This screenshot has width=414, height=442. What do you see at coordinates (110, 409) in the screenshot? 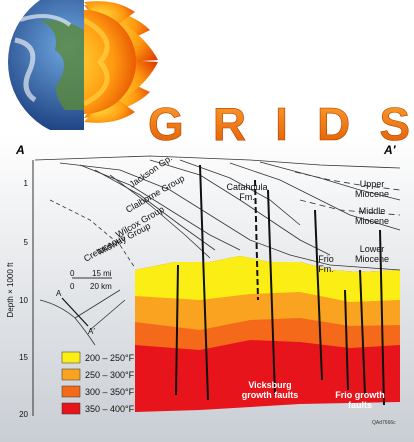
I see `legend-label: 350 – 400°F` at bounding box center [110, 409].